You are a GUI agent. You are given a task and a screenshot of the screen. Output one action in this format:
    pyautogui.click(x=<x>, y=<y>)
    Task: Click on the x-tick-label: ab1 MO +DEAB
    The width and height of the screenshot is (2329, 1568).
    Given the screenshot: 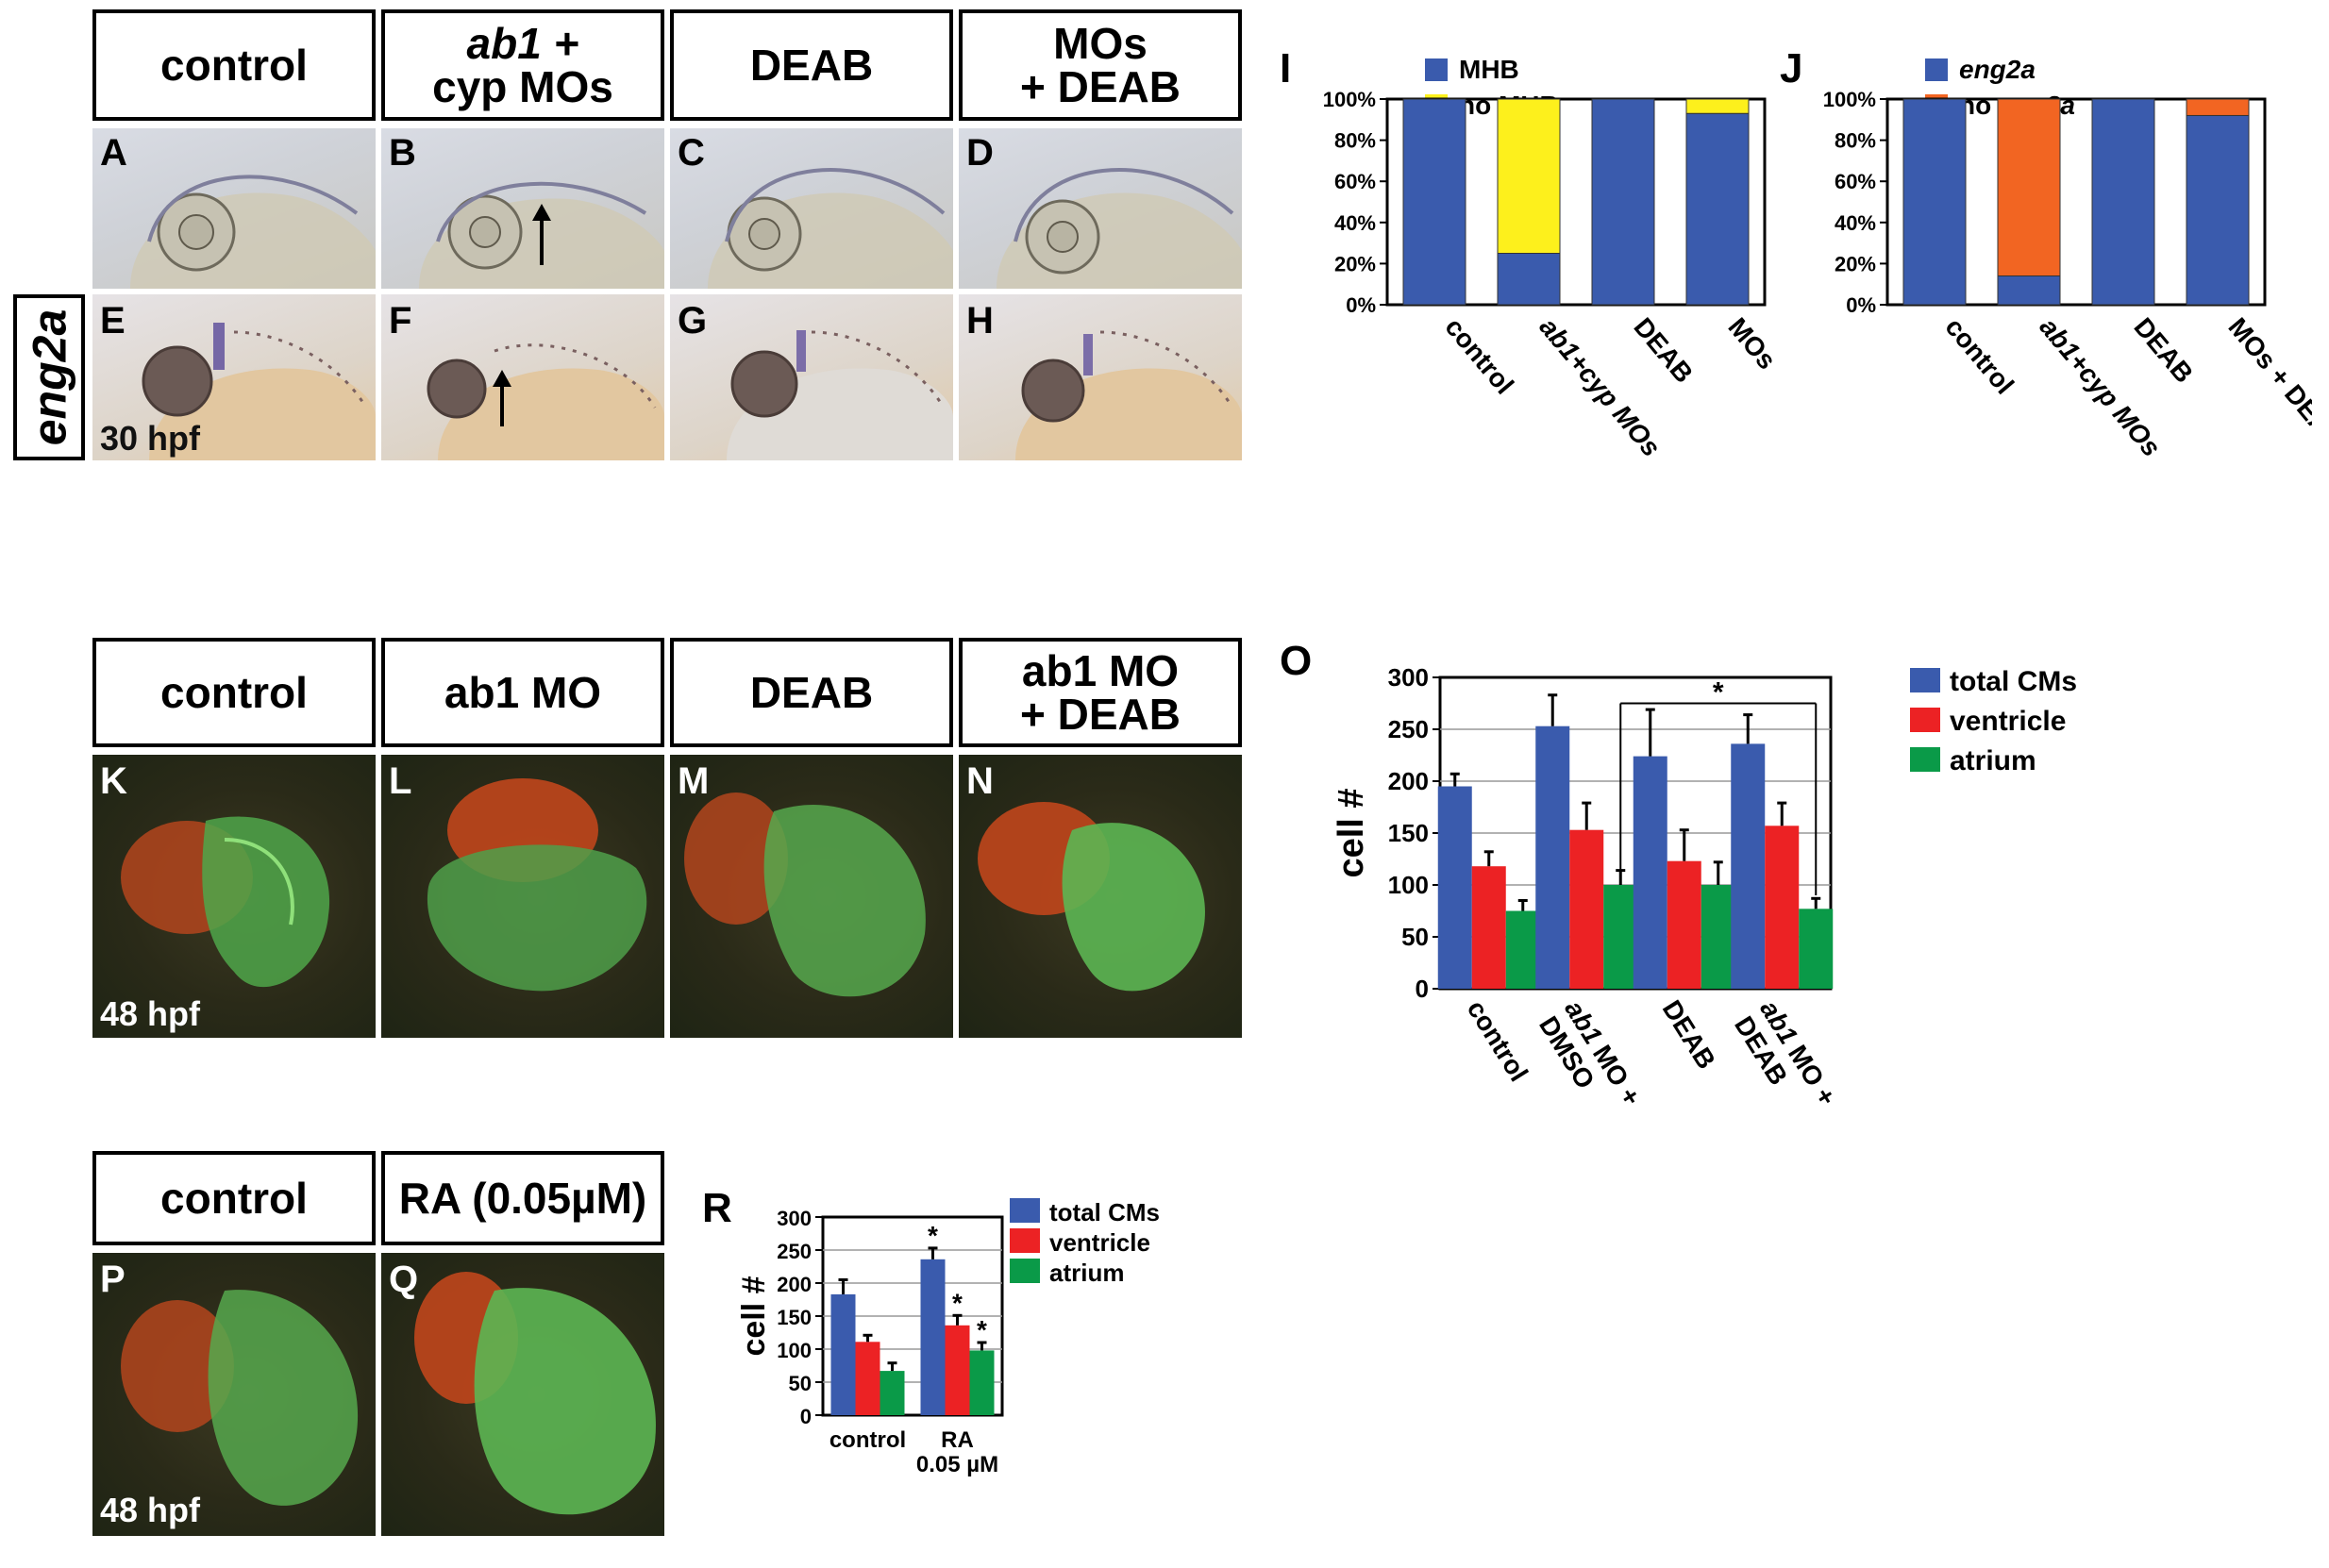 What is the action you would take?
    pyautogui.click(x=1785, y=1061)
    